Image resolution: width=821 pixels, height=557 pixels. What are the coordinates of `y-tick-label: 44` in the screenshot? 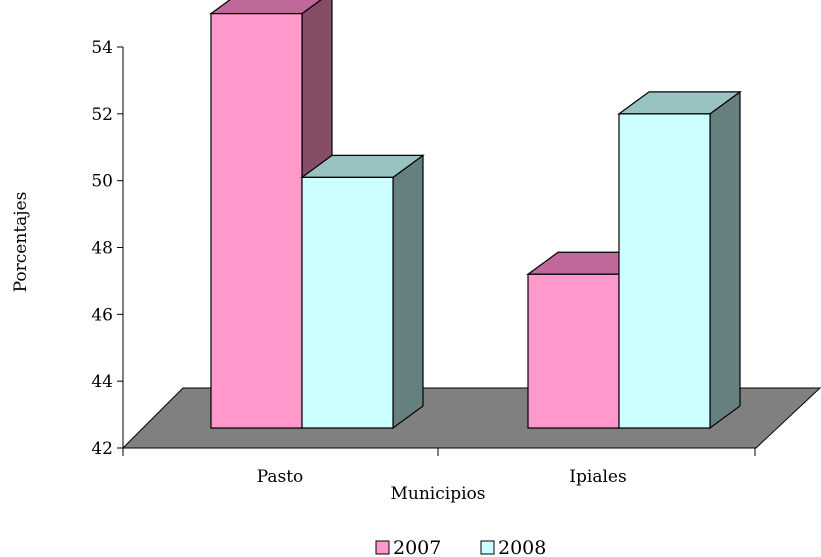 It's located at (102, 382).